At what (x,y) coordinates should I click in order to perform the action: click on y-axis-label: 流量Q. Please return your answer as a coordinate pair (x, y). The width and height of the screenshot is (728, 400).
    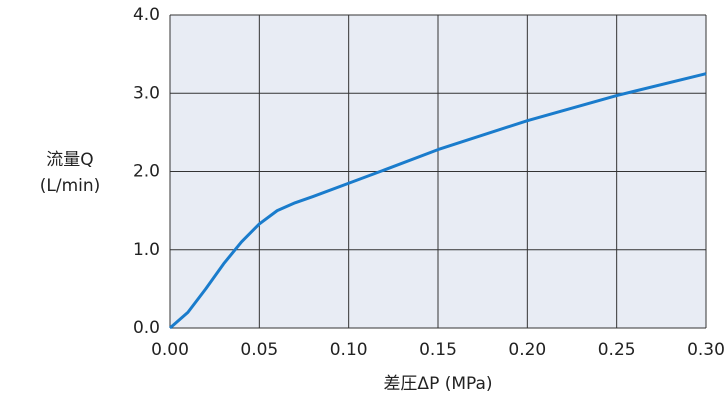
    Looking at the image, I should click on (69, 160).